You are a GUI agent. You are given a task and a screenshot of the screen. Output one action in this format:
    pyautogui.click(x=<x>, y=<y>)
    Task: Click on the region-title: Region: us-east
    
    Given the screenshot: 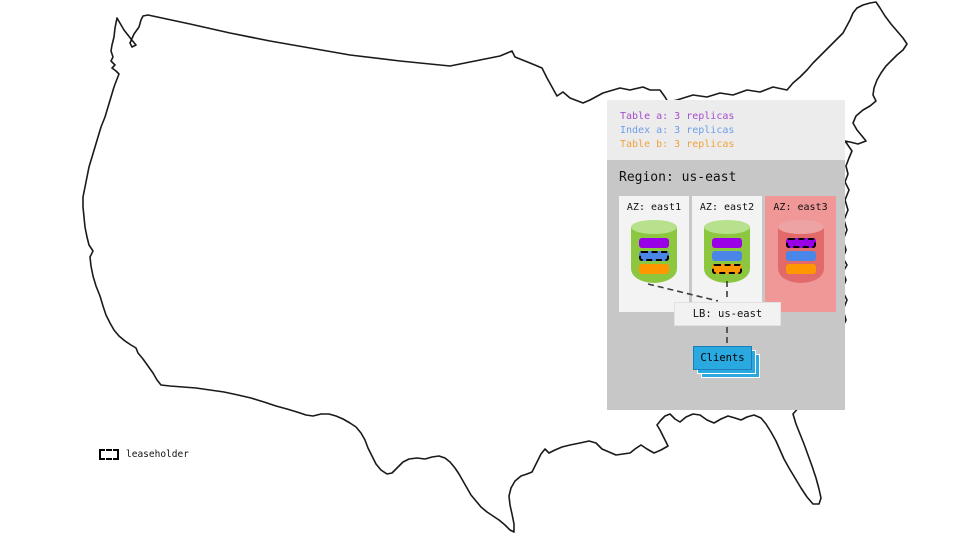 What is the action you would take?
    pyautogui.click(x=678, y=177)
    